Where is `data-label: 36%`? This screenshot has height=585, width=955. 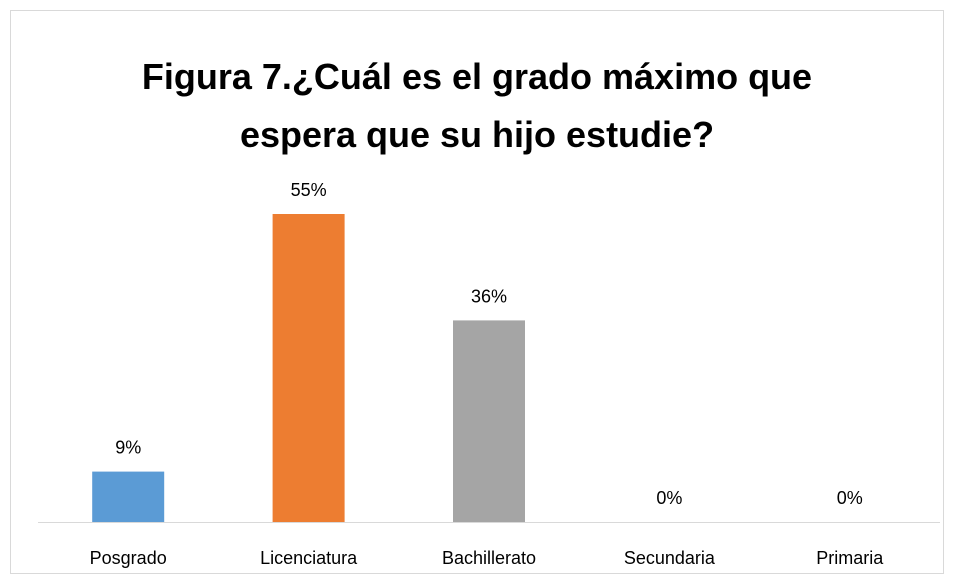
data-label: 36% is located at coordinates (489, 296).